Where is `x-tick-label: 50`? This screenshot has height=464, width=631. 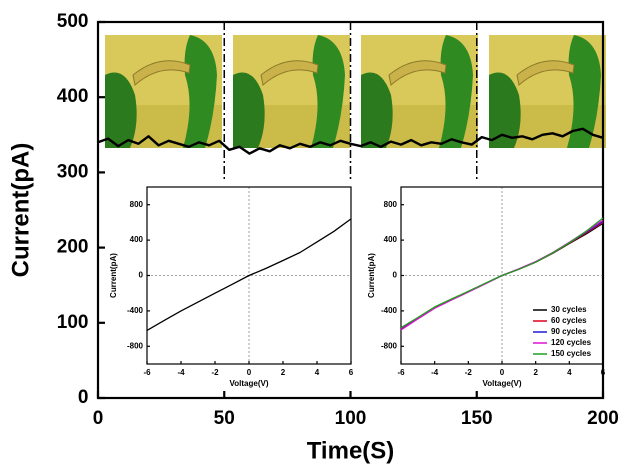
x-tick-label: 50 is located at coordinates (224, 418).